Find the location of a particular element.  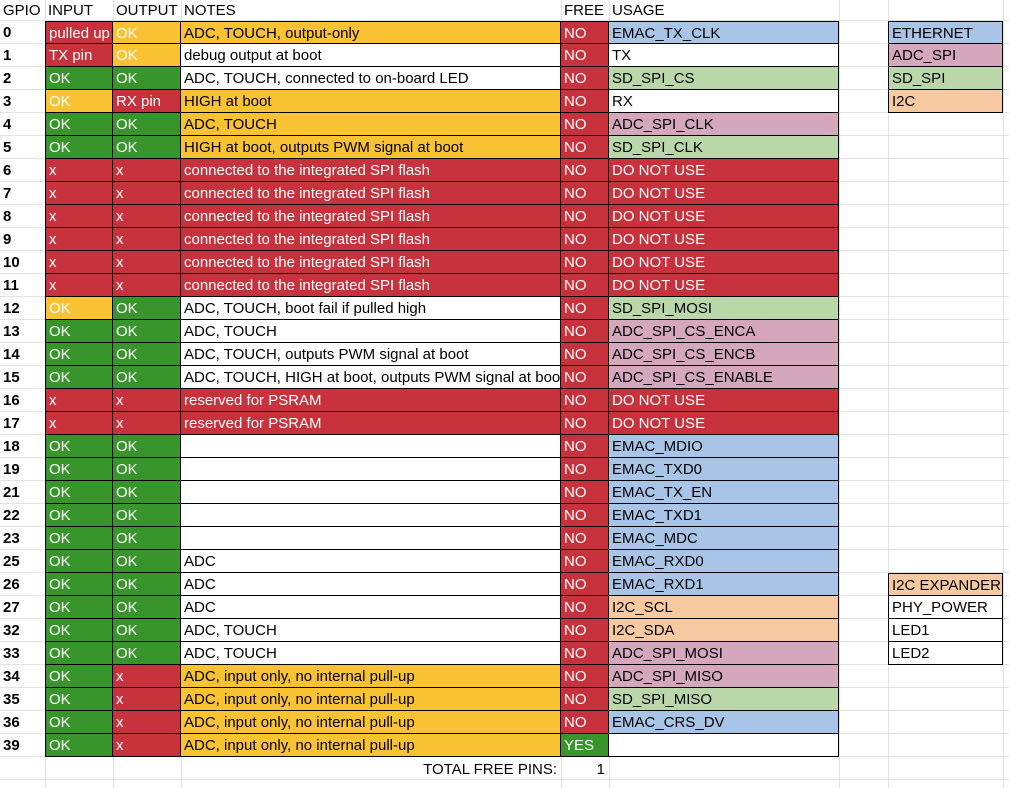

legend-item: LED2 is located at coordinates (945, 653).